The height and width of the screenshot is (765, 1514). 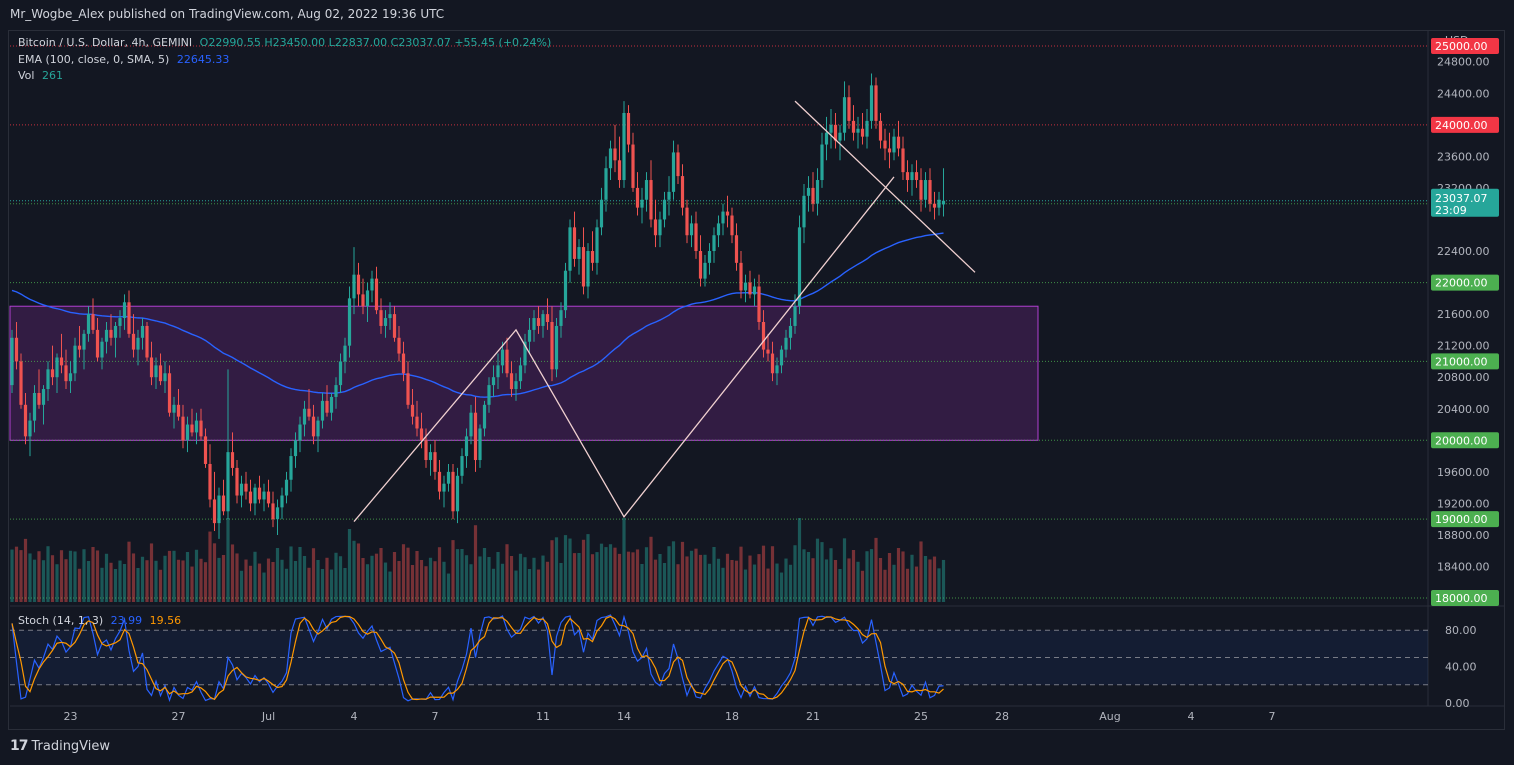 What do you see at coordinates (1463, 377) in the screenshot?
I see `price-axis-tick: 20800.00` at bounding box center [1463, 377].